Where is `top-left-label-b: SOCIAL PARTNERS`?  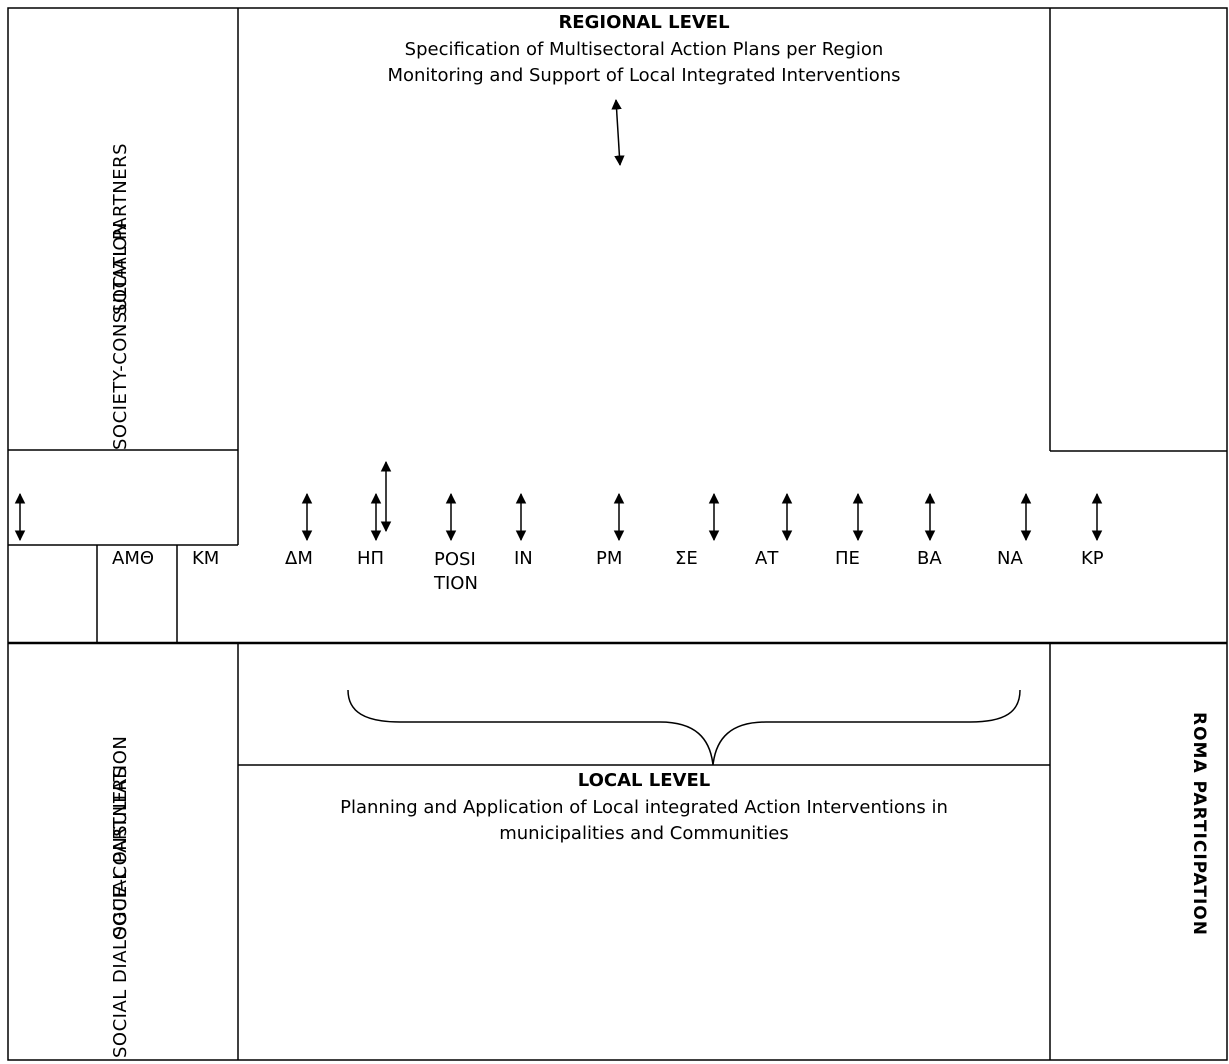
top-left-label-b: SOCIAL PARTNERS is located at coordinates (120, 229).